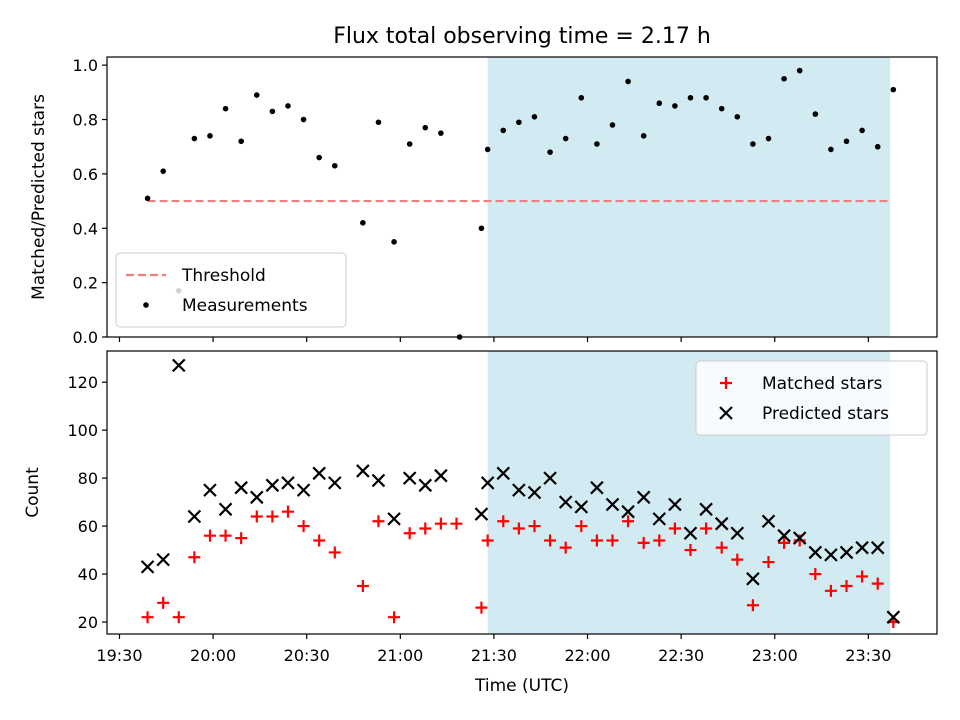 Image resolution: width=960 pixels, height=720 pixels. I want to click on chart-title: Flux total observing time = 2.17 h, so click(522, 36).